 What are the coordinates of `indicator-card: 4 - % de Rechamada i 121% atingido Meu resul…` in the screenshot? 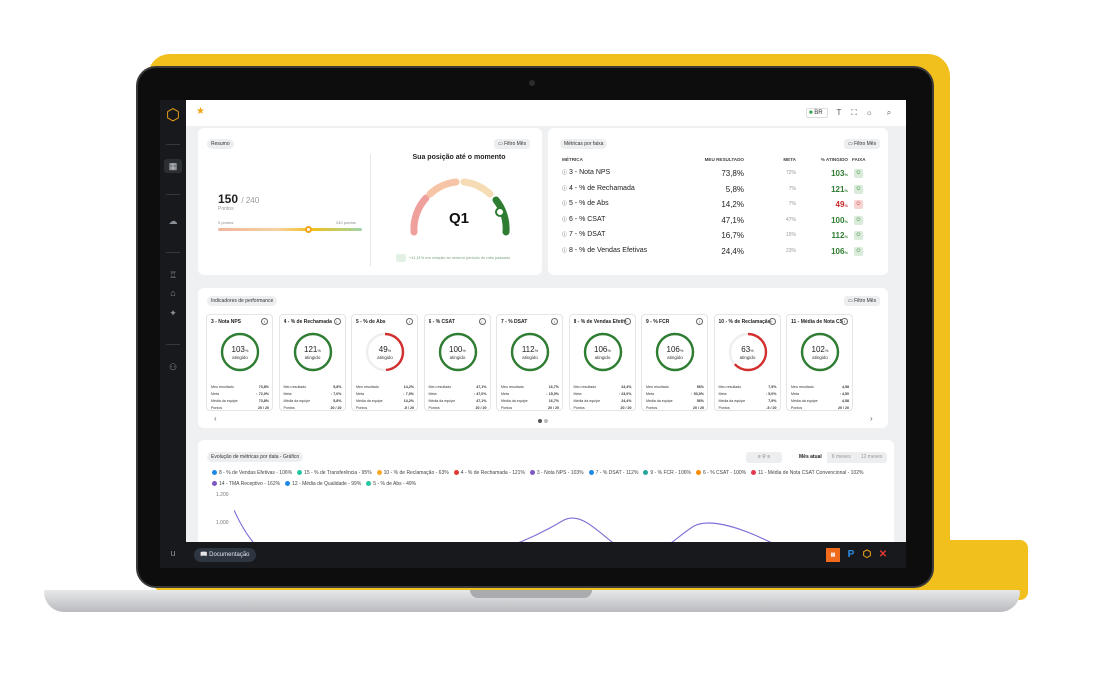 It's located at (312, 362).